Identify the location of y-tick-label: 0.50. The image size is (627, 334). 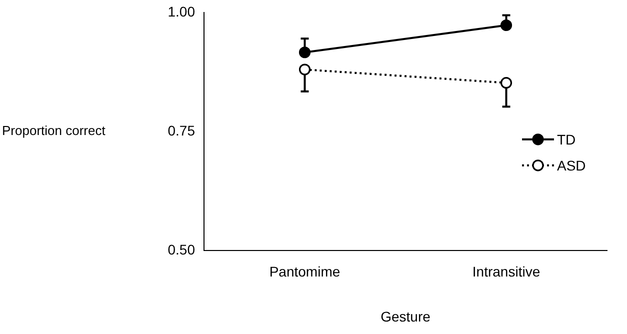
(182, 249).